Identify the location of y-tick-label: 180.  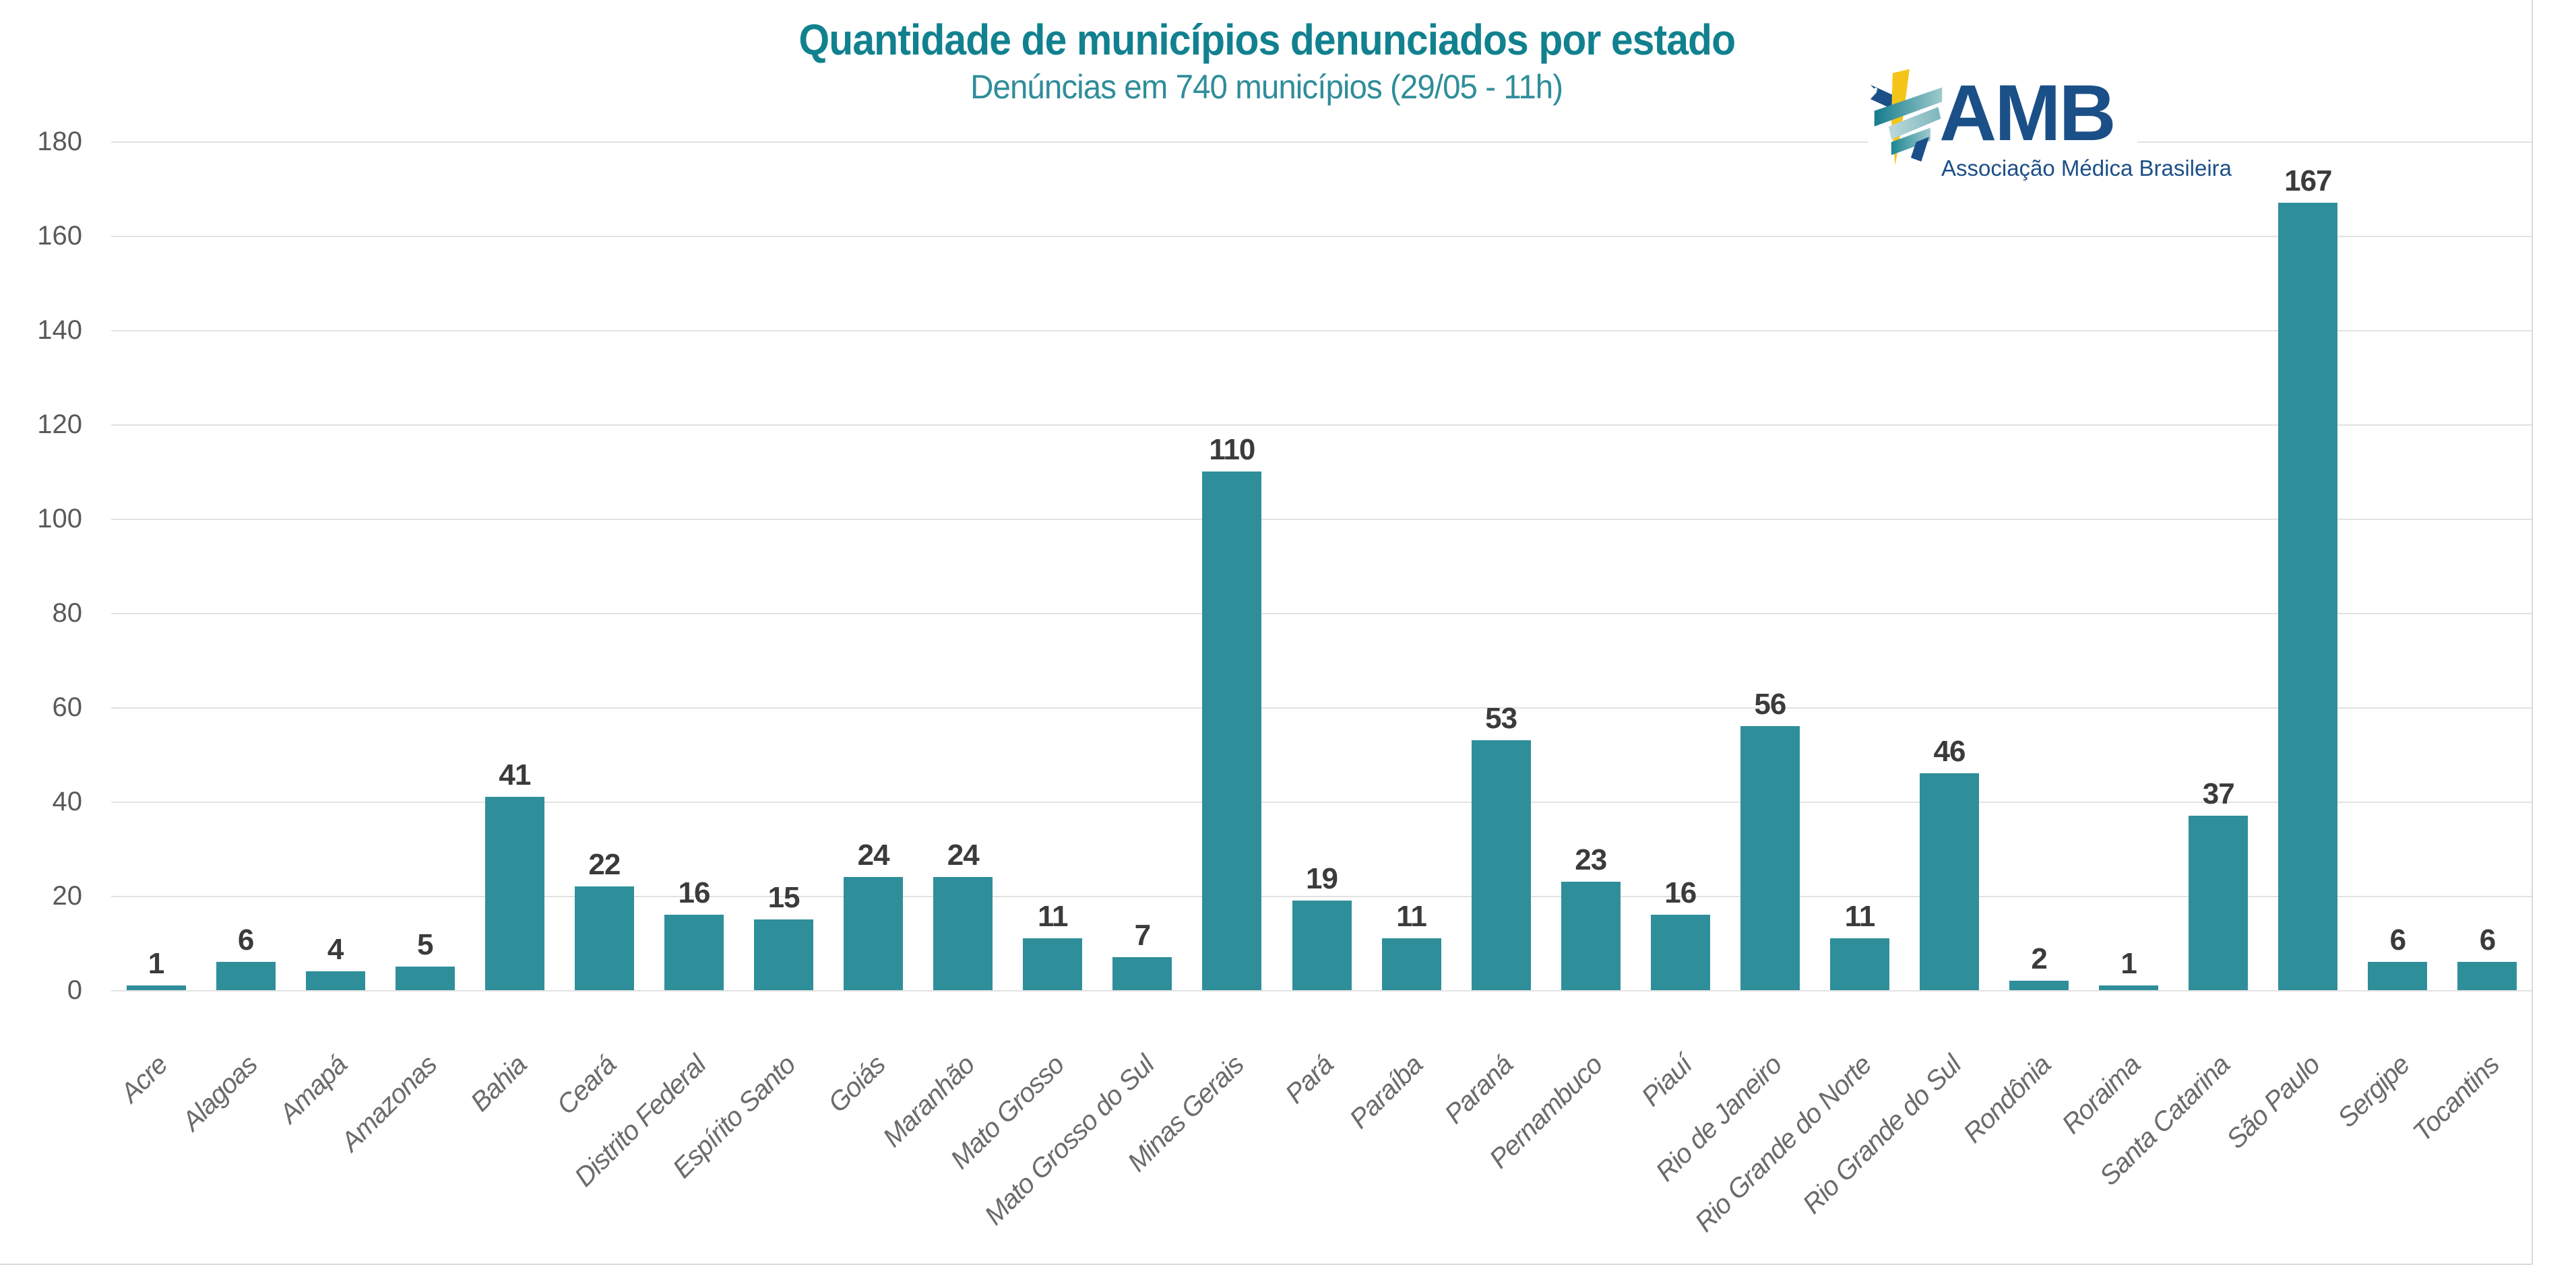
(59, 142).